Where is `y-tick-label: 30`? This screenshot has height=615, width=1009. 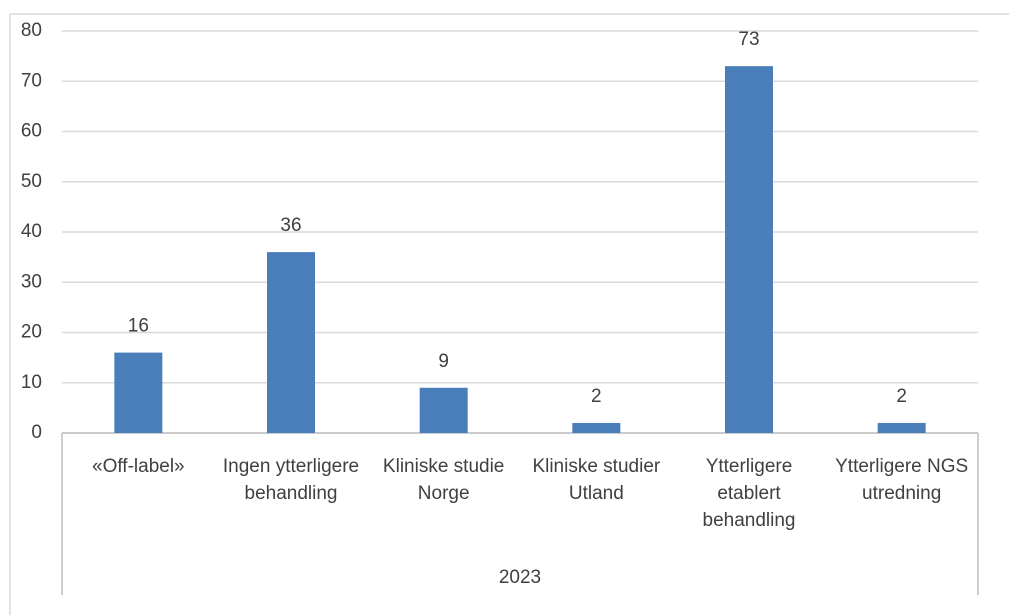
y-tick-label: 30 is located at coordinates (31, 281).